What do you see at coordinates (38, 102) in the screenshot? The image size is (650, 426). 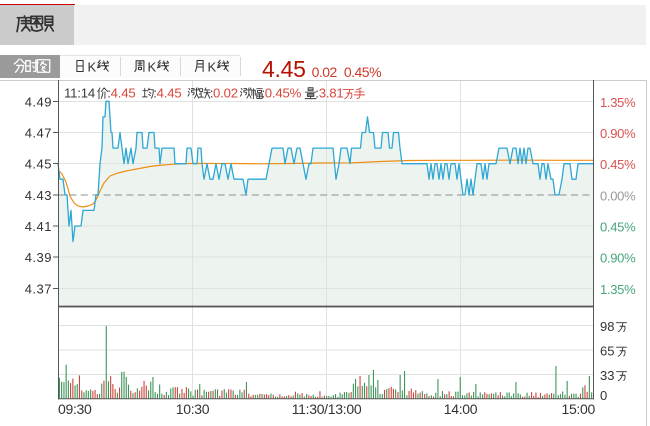 I see `svg-text: 4.49` at bounding box center [38, 102].